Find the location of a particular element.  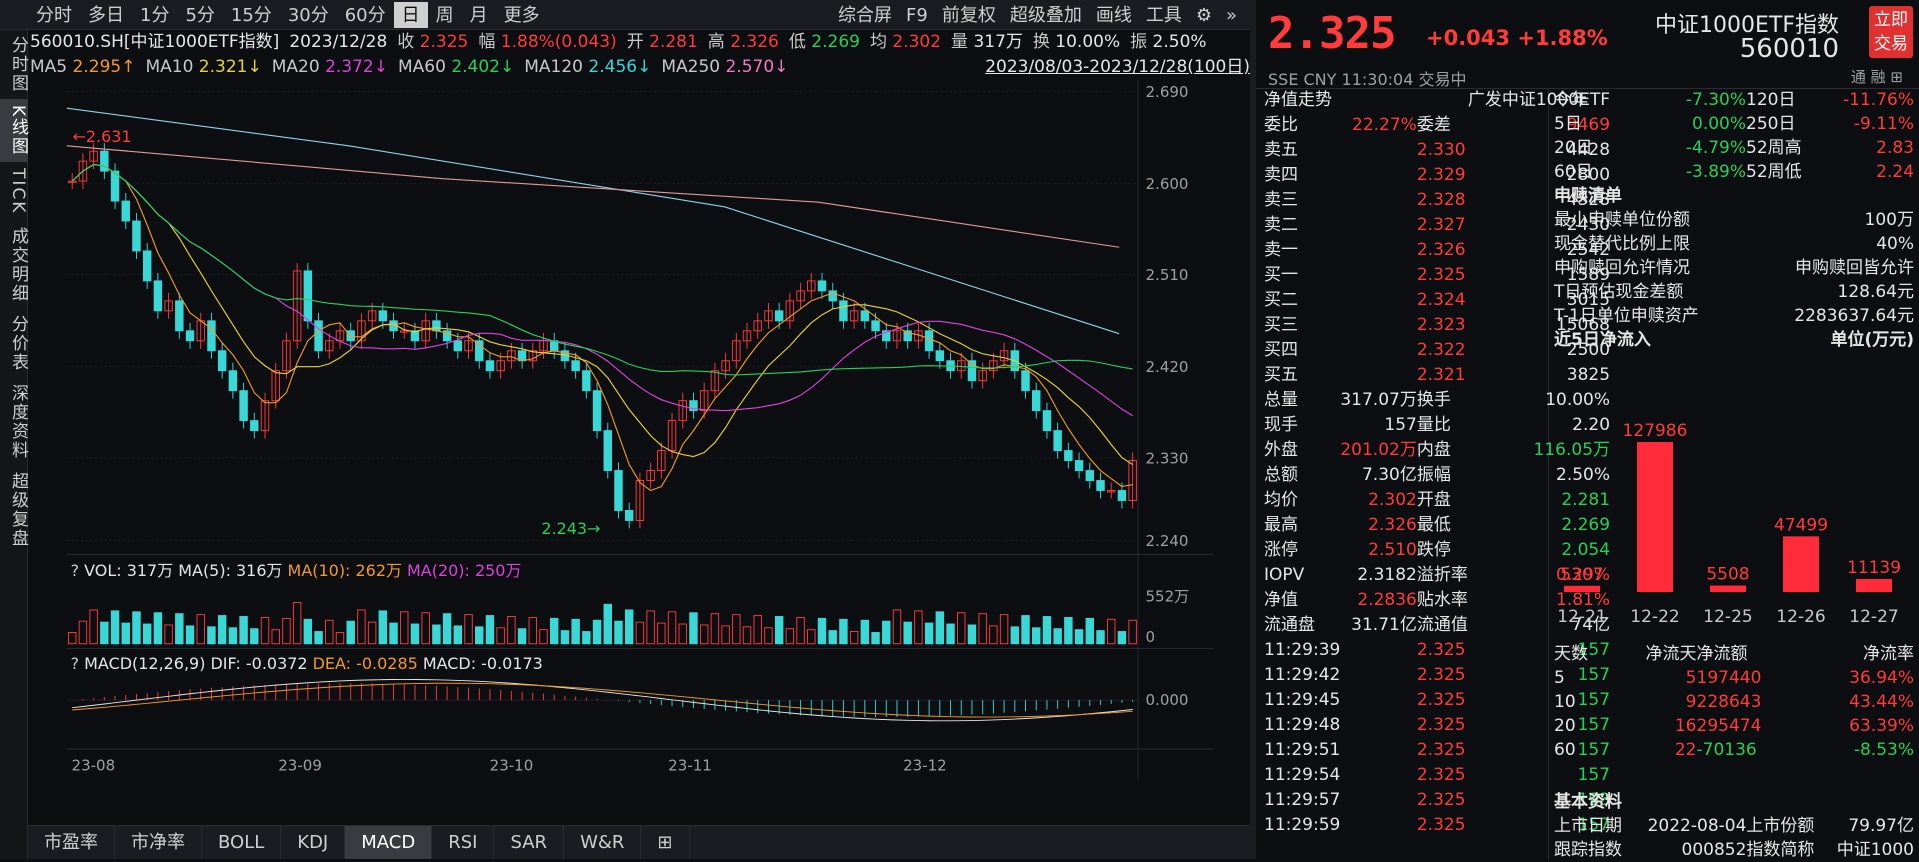

stat-row-cell: 现手 is located at coordinates (1281, 425).